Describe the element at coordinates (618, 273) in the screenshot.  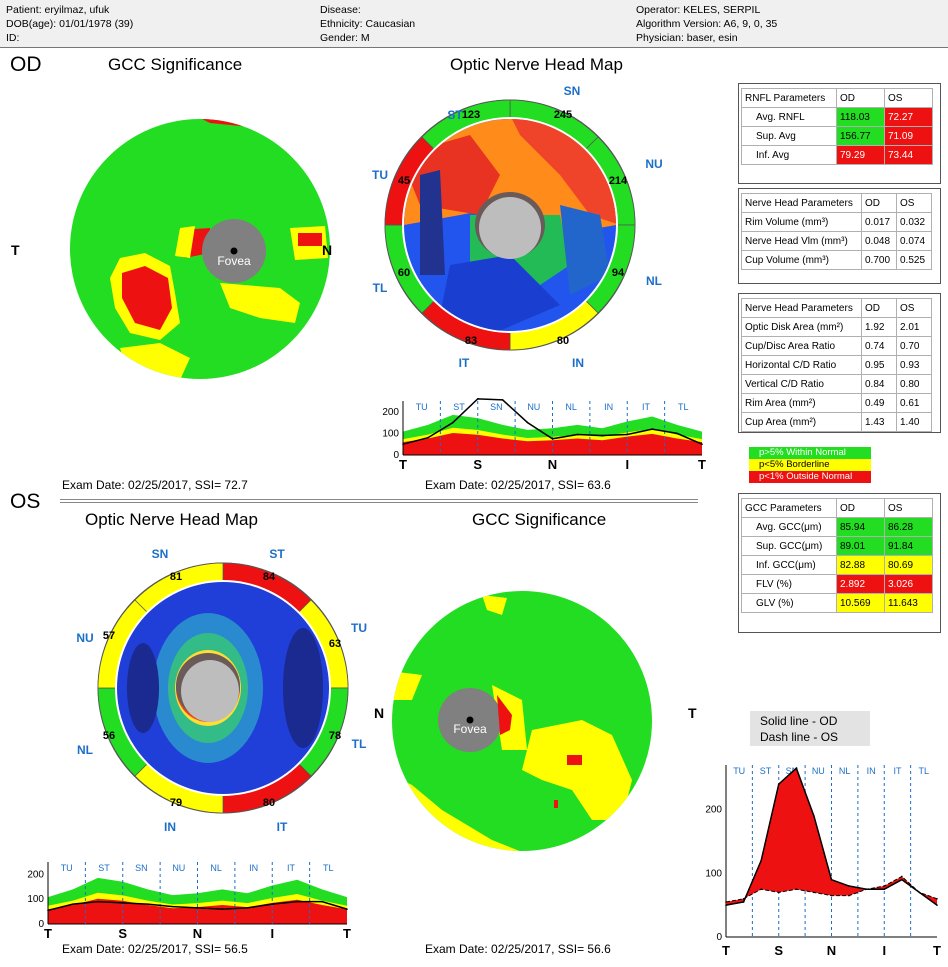
I see `od-value-nl: 94` at that location.